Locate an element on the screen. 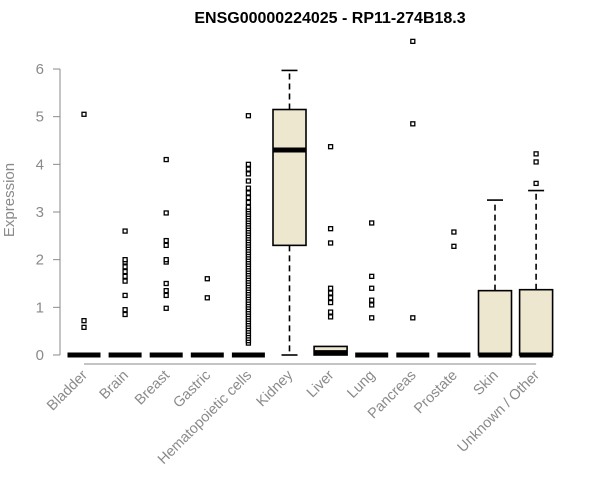 The width and height of the screenshot is (600, 500). y-tick-label: 5 is located at coordinates (40, 117).